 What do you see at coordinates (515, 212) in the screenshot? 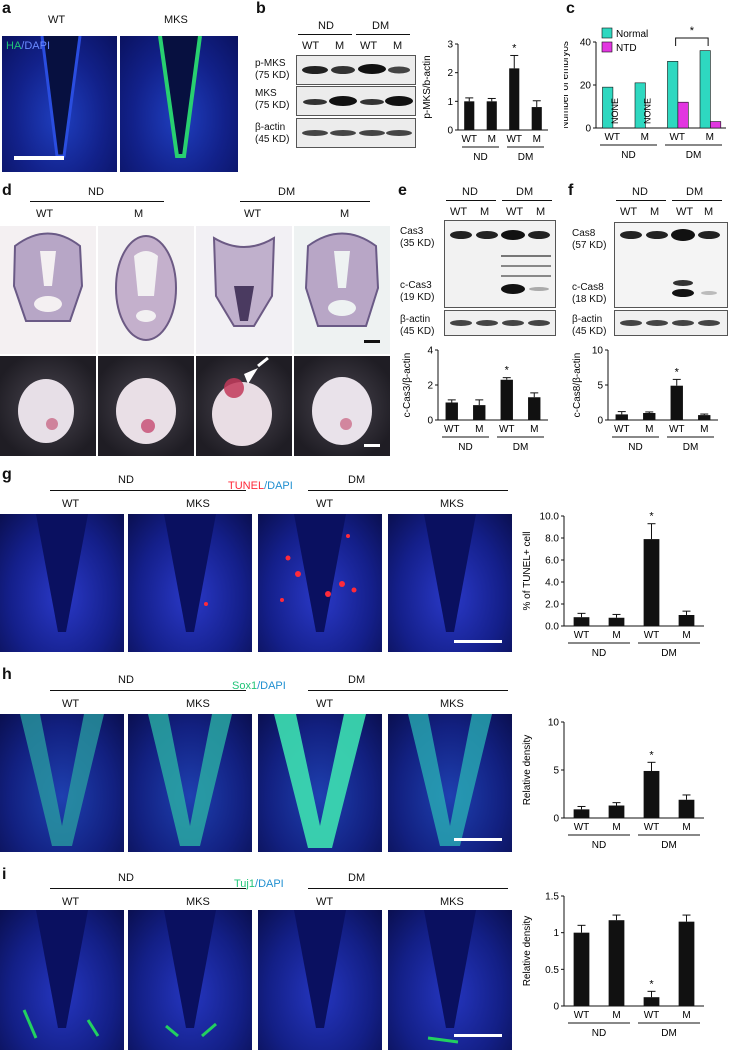
I see `e-lane-3: WT` at bounding box center [515, 212].